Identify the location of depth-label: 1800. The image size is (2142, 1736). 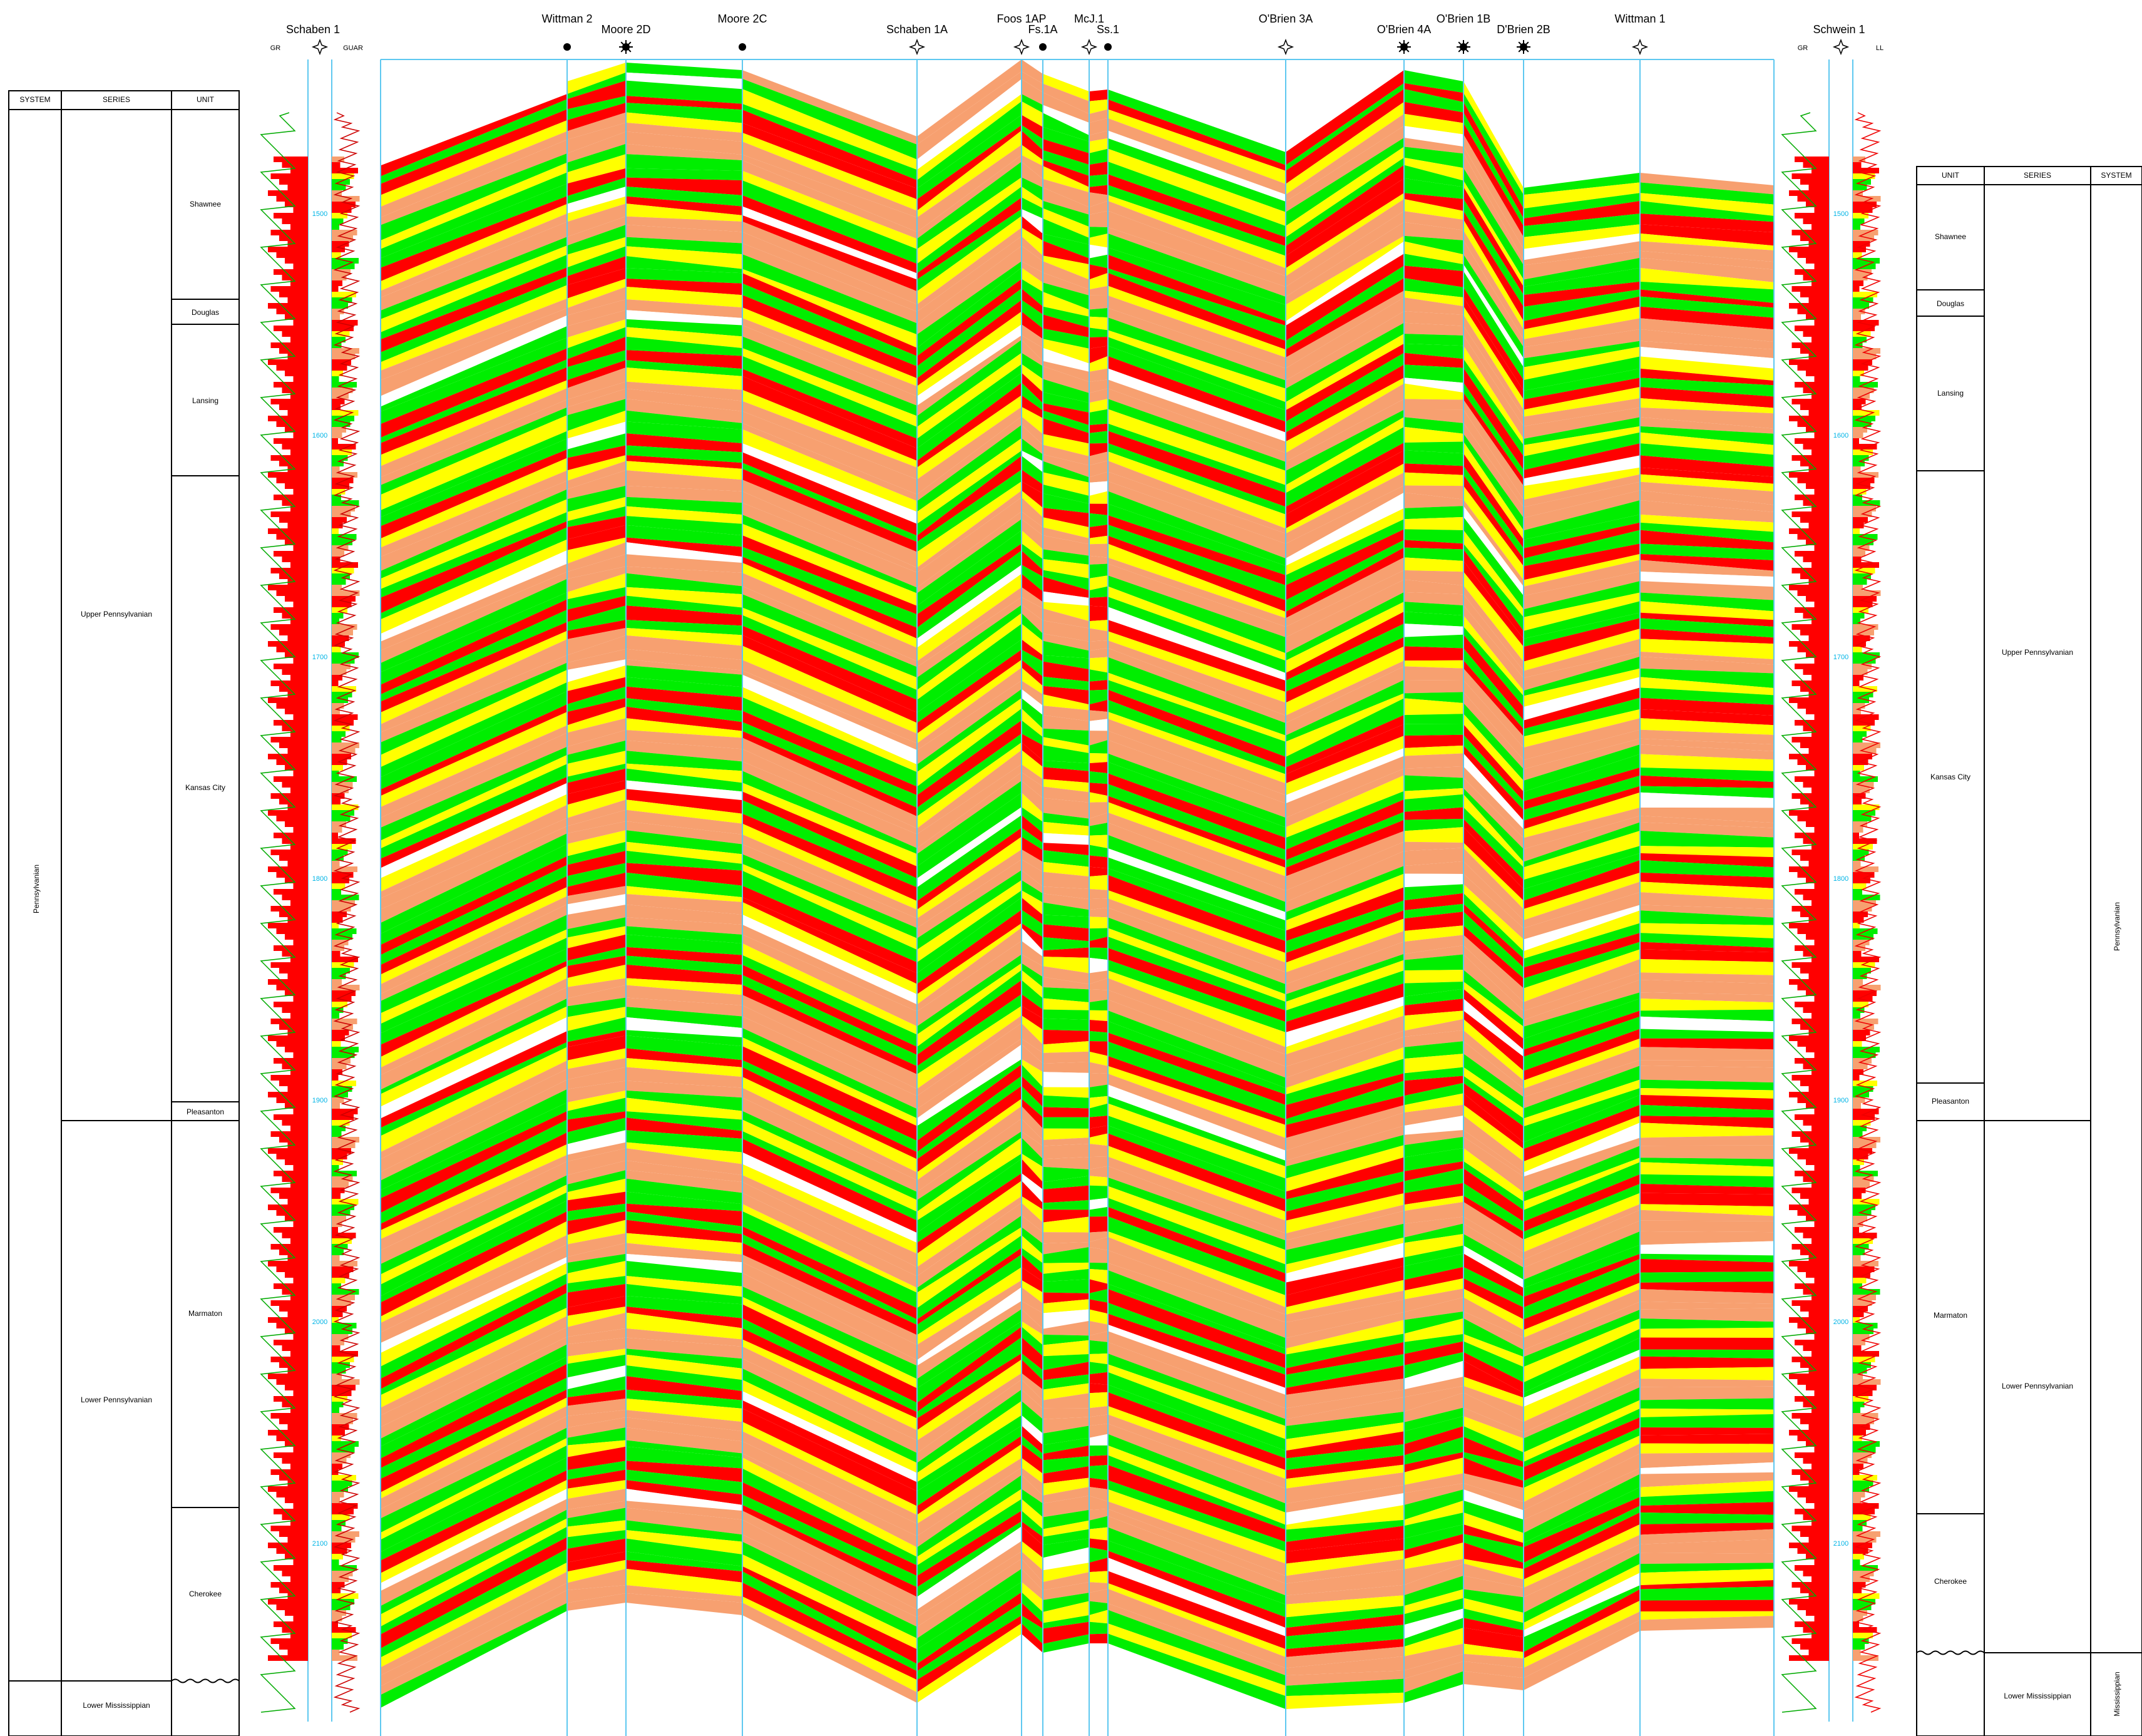
(319, 879).